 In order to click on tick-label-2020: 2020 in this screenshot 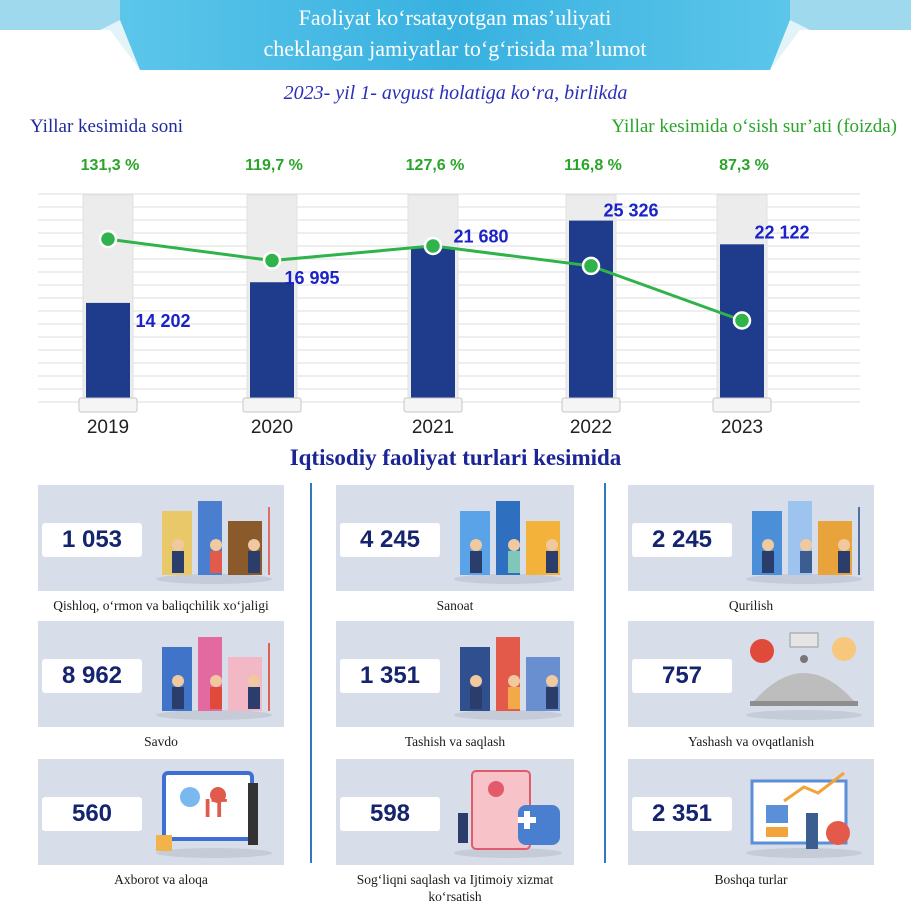, I will do `click(272, 427)`.